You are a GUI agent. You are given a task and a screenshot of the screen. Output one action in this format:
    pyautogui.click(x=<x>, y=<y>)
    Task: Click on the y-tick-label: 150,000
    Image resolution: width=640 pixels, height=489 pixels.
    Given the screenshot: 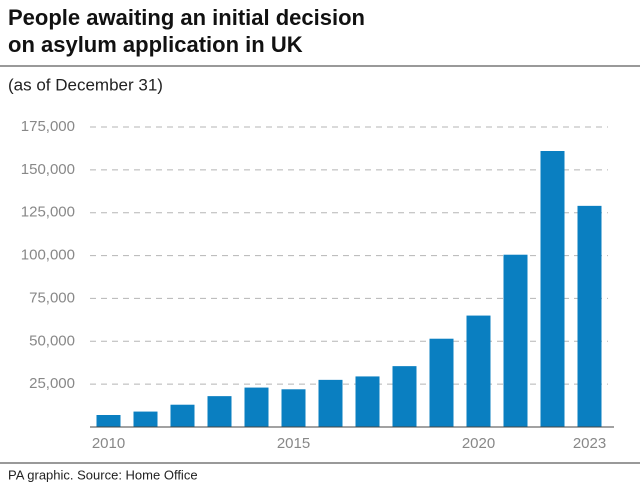 What is the action you would take?
    pyautogui.click(x=48, y=169)
    